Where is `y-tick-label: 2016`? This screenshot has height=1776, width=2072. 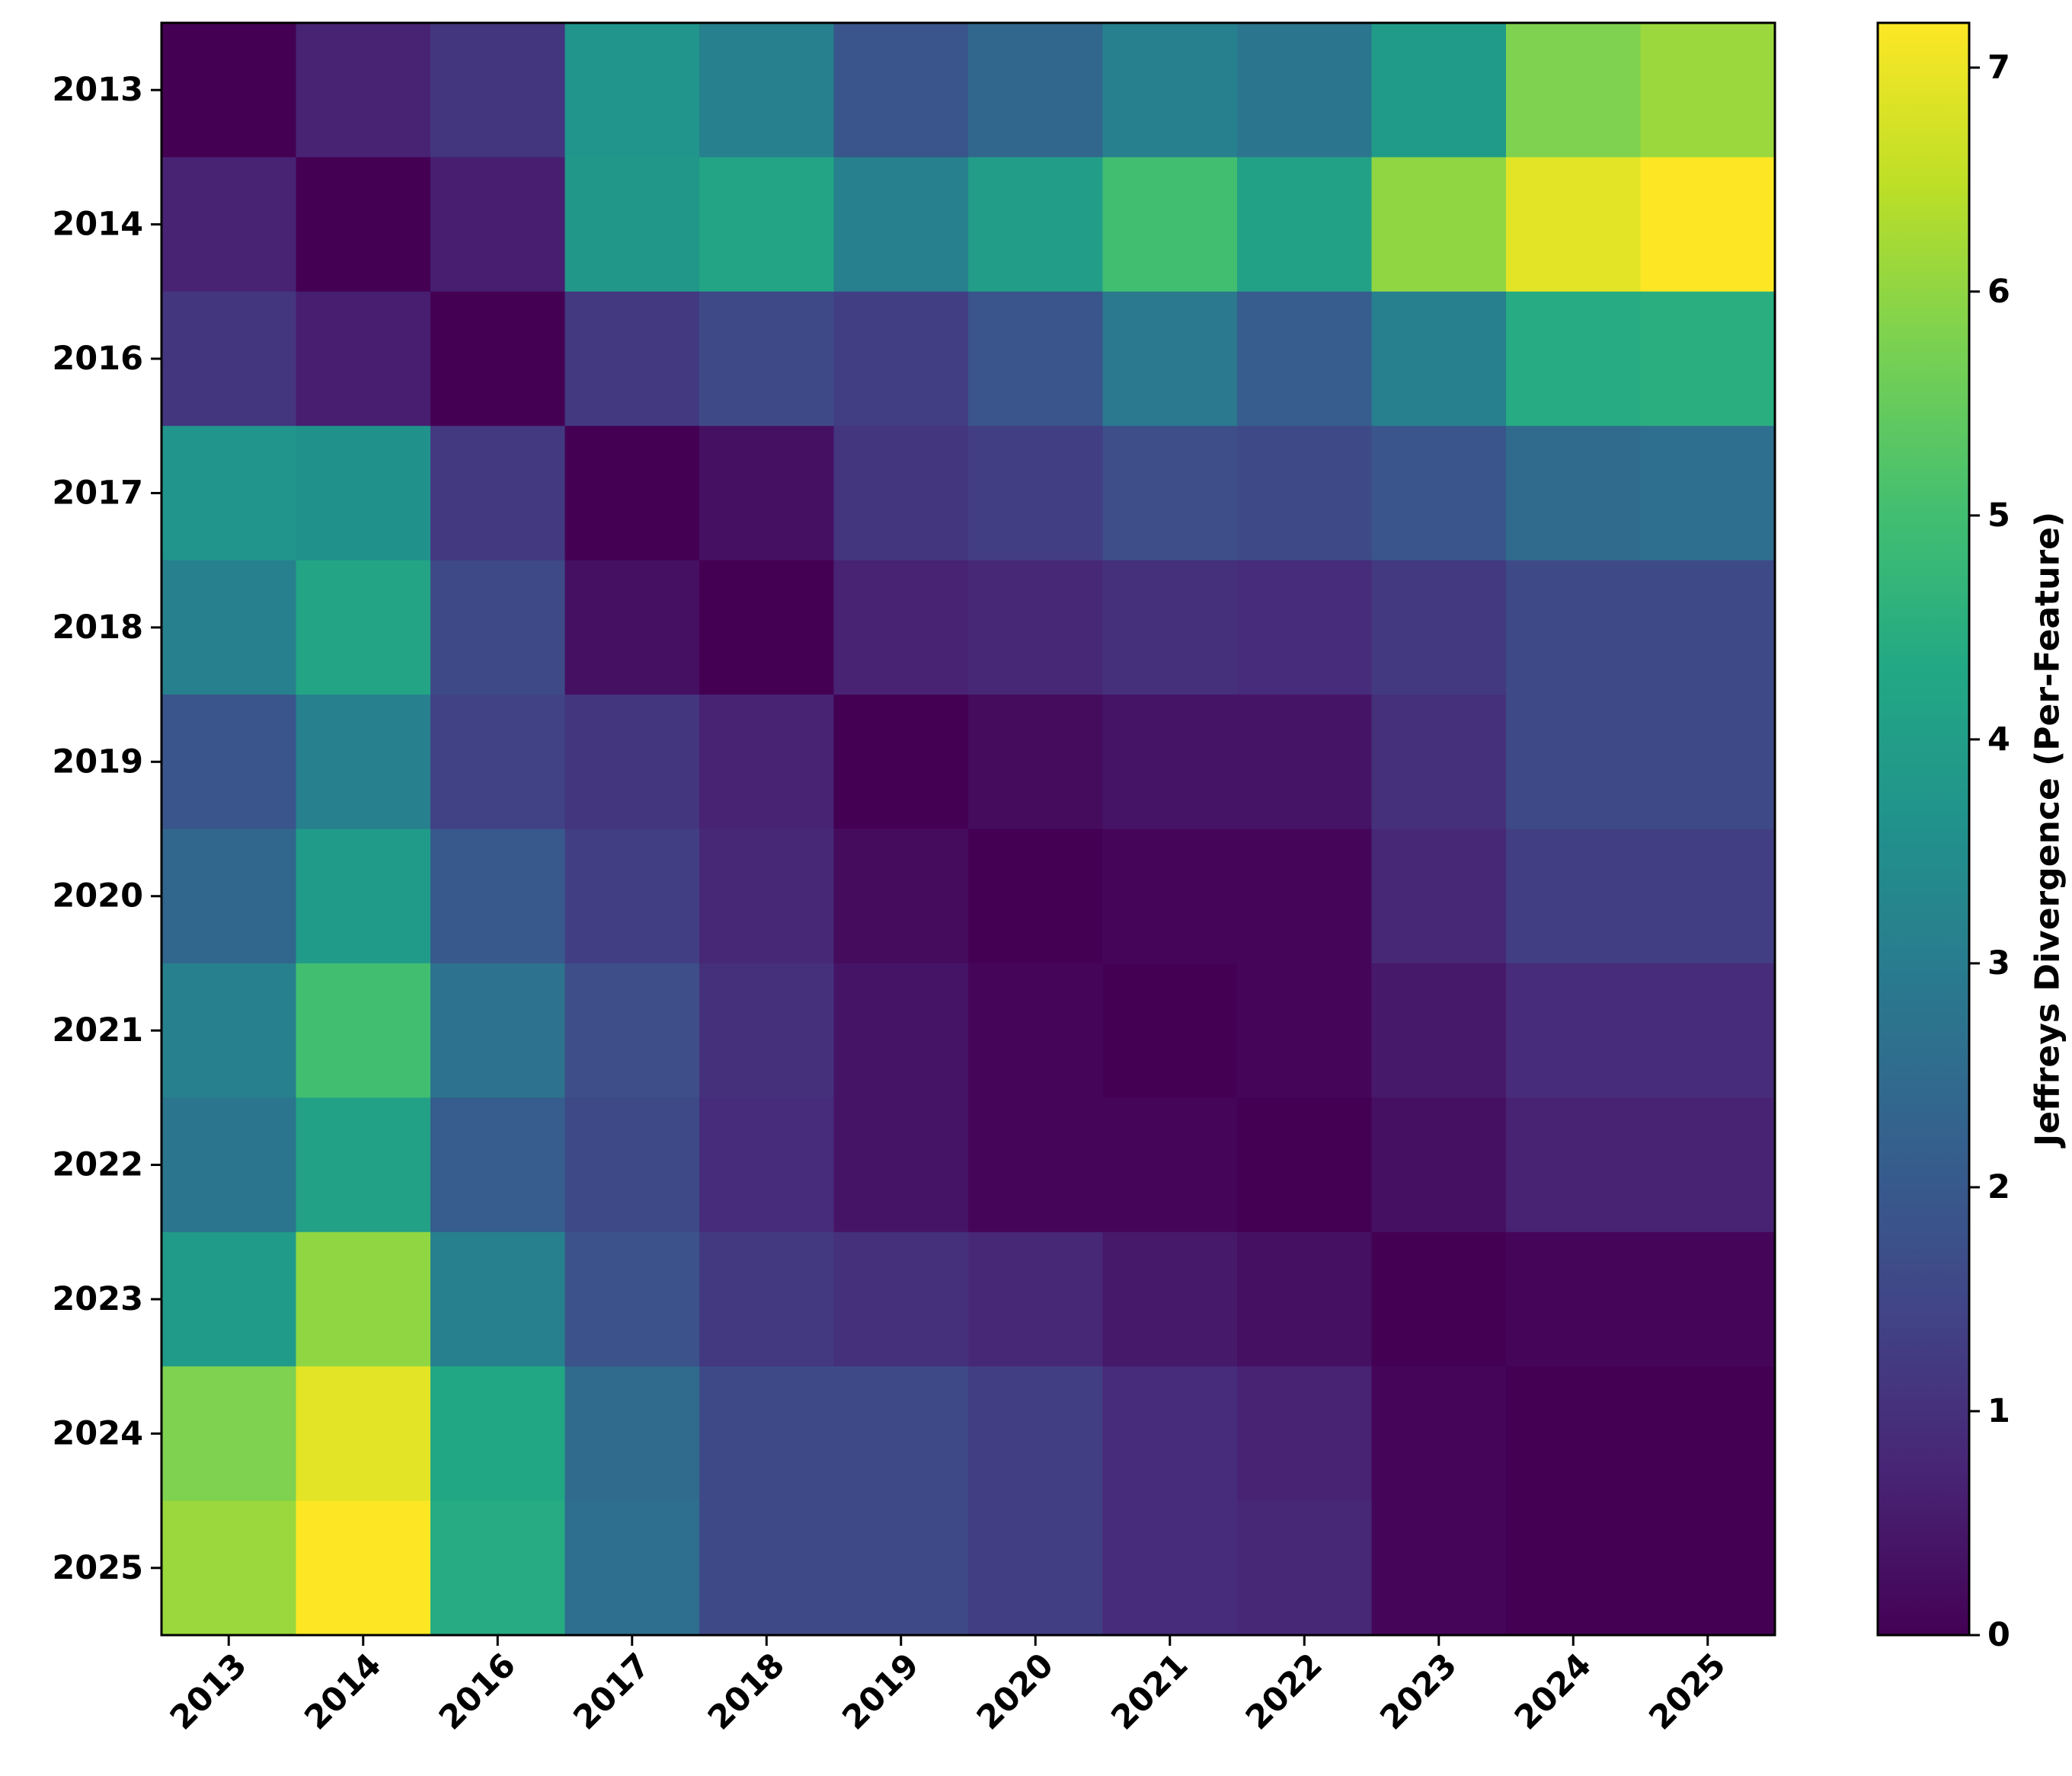
y-tick-label: 2016 is located at coordinates (97, 359).